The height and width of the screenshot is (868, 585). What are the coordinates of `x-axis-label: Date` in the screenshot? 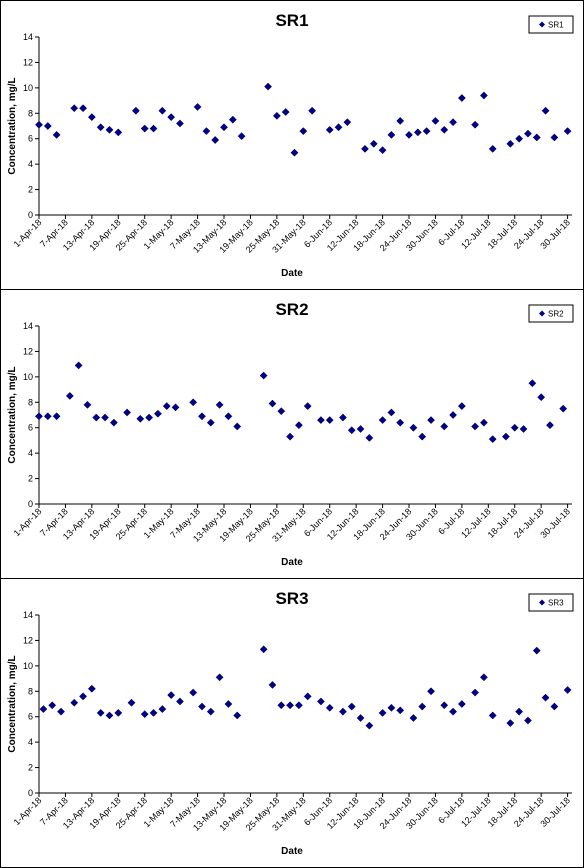 It's located at (292, 562).